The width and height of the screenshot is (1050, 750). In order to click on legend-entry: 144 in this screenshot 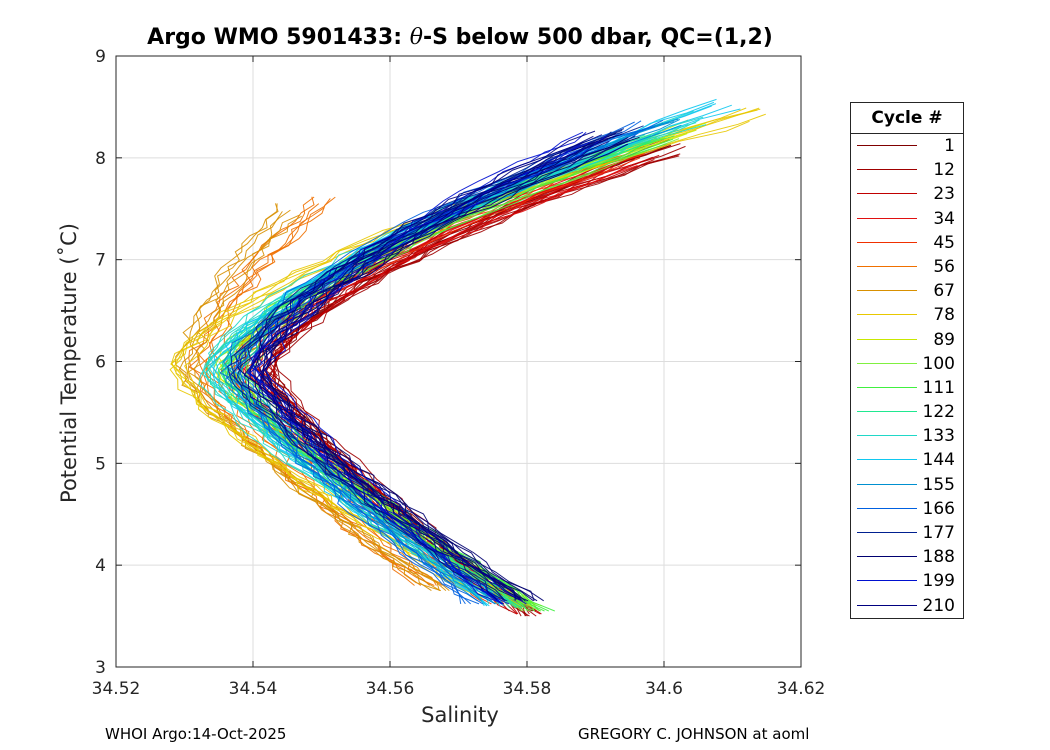, I will do `click(907, 460)`.